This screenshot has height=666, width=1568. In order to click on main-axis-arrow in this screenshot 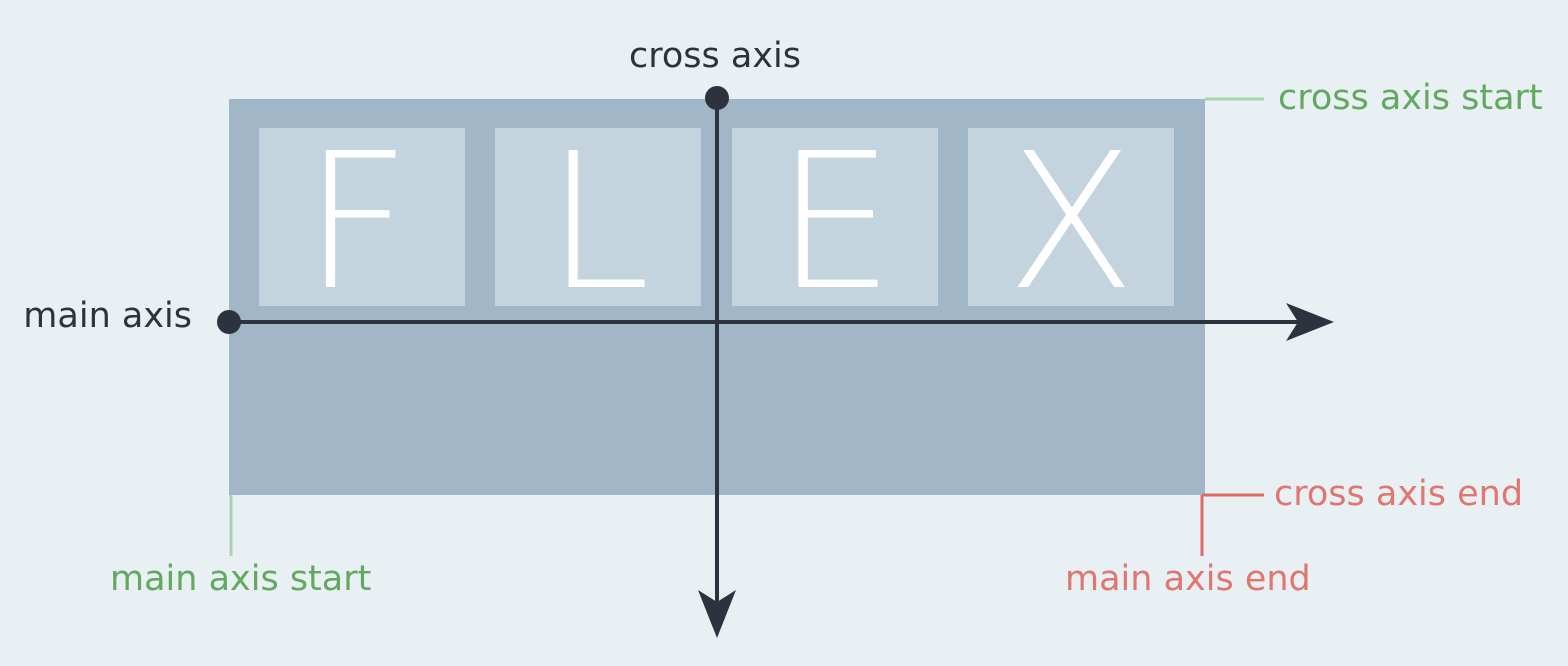, I will do `click(775, 322)`.